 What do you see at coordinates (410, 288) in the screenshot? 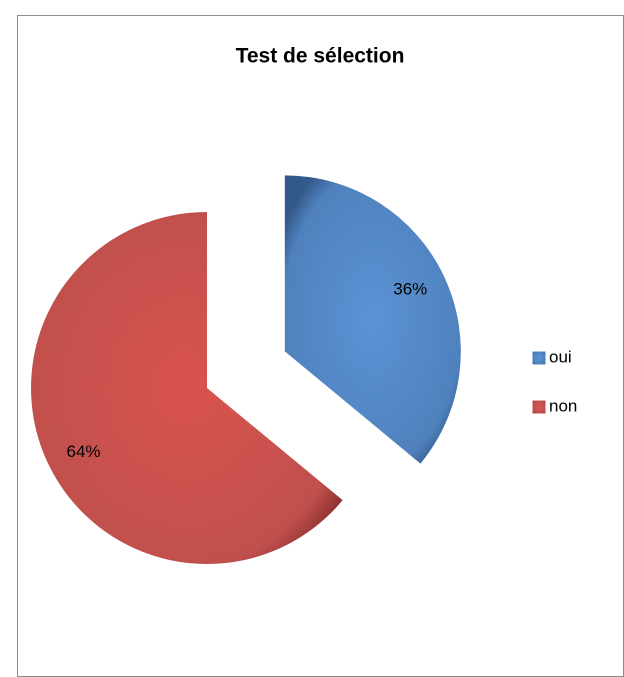
I see `data-label: 36%` at bounding box center [410, 288].